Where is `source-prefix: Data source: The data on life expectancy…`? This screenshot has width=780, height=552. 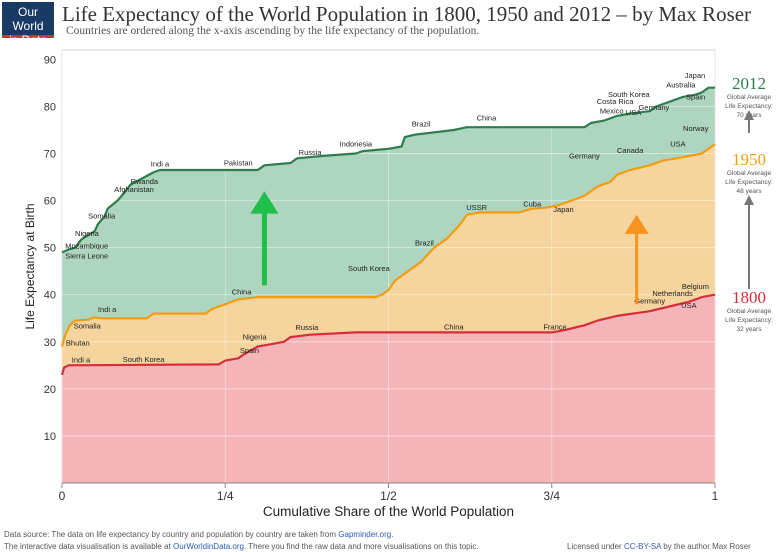 source-prefix: Data source: The data on life expectancy… is located at coordinates (171, 534).